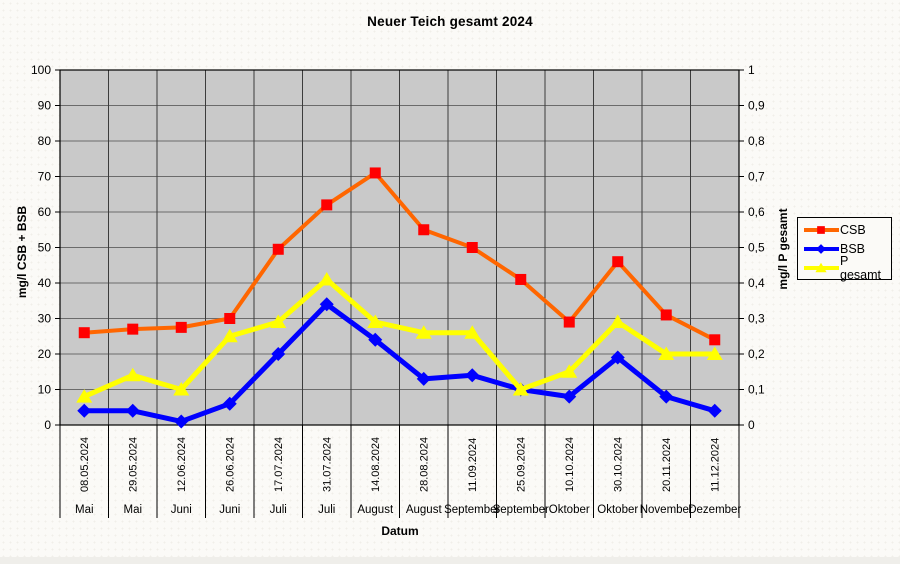 This screenshot has height=564, width=900. I want to click on date-label: 30.10.2024, so click(618, 464).